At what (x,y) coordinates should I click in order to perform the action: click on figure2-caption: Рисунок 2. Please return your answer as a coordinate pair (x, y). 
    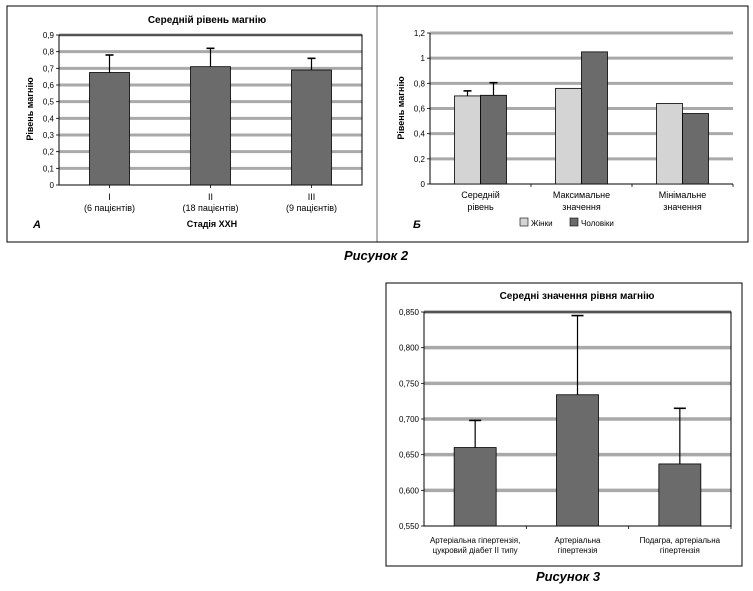
    Looking at the image, I should click on (376, 255).